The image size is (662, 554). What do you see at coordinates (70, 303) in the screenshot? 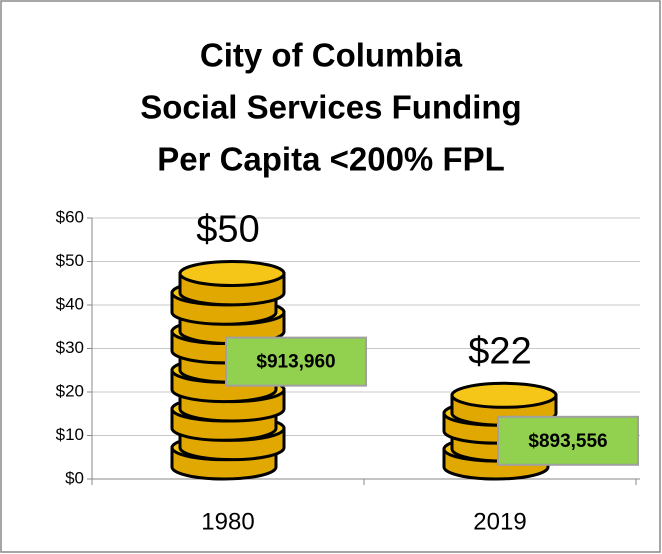
I see `y-tick-label: $40` at bounding box center [70, 303].